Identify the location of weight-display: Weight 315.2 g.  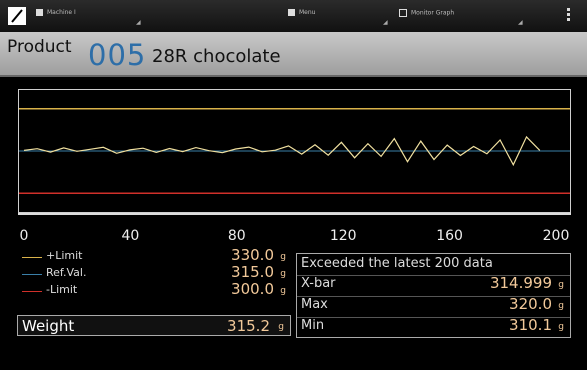
(154, 325).